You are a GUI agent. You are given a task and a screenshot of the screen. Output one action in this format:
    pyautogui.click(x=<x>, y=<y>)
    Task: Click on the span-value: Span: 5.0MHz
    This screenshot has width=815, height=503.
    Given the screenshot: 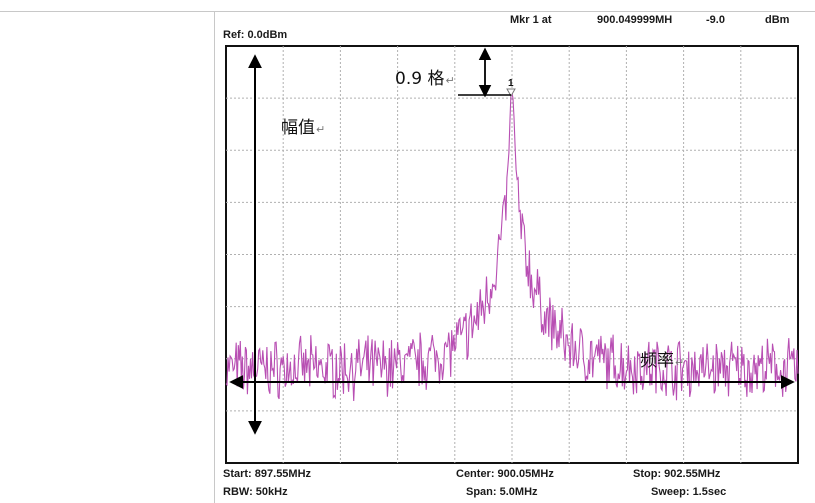 What is the action you would take?
    pyautogui.click(x=502, y=492)
    